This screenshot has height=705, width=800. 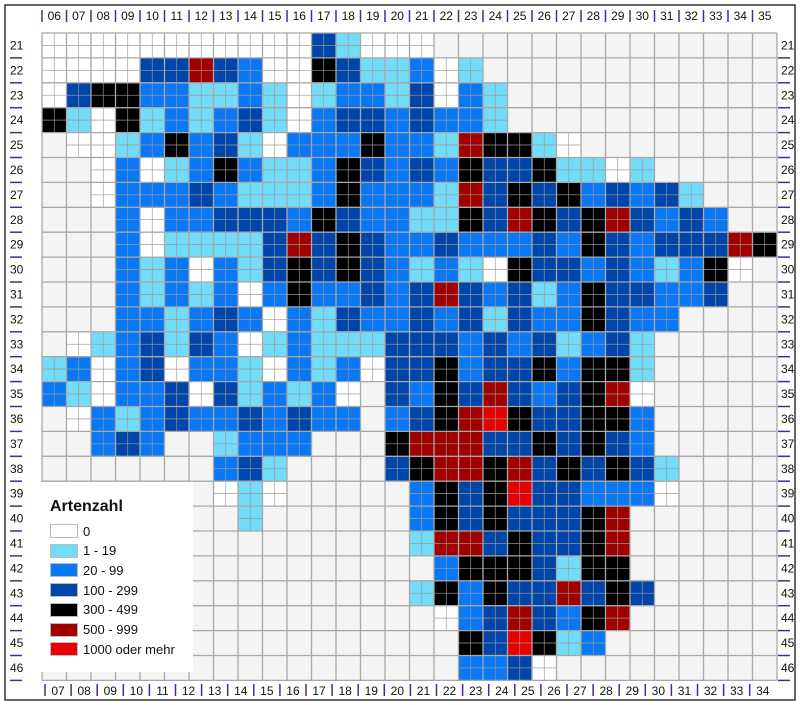 I want to click on row-label-right: 44, so click(x=788, y=618).